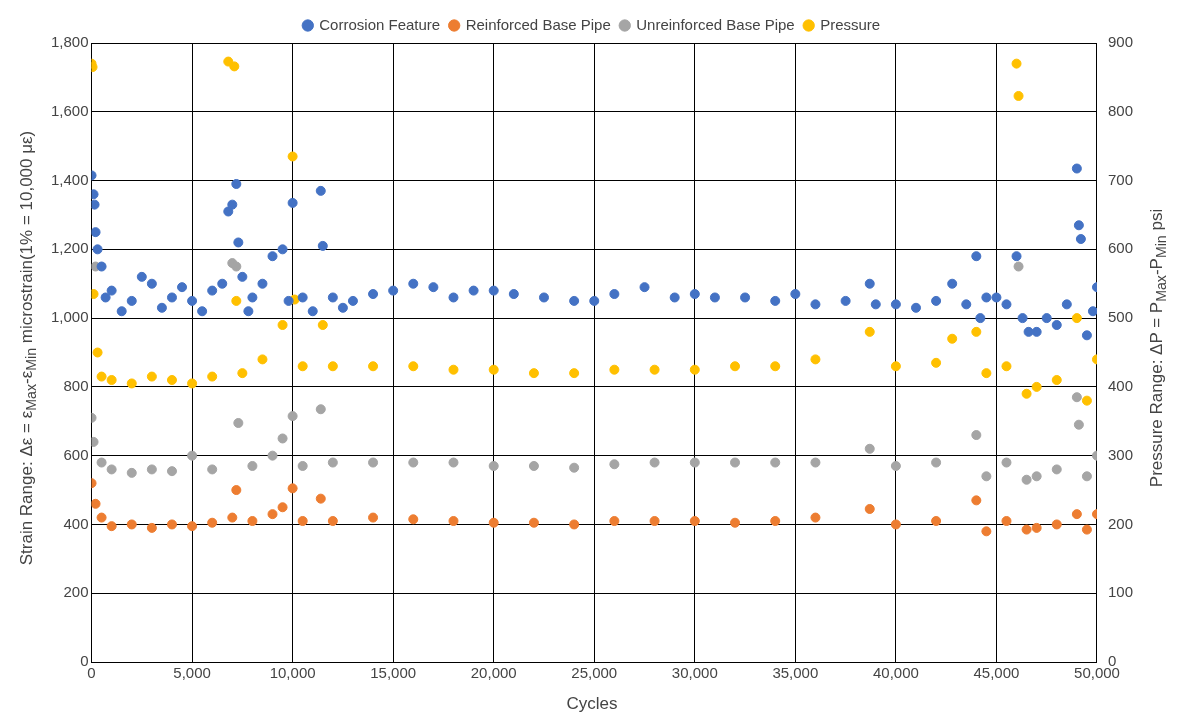 Image resolution: width=1184 pixels, height=724 pixels. I want to click on x-tick-label: 40,000, so click(895, 673).